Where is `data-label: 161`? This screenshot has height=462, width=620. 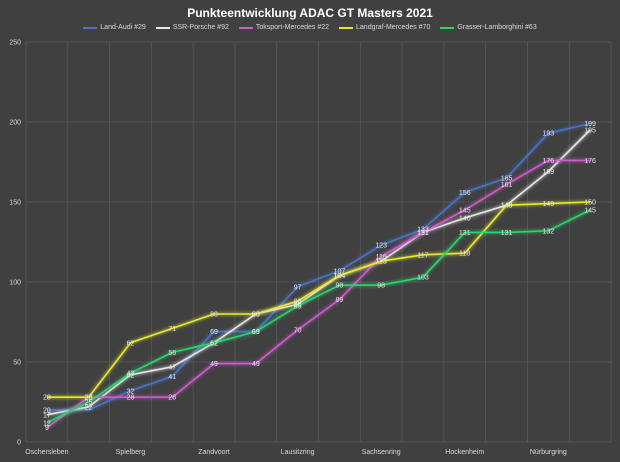
data-label: 161 is located at coordinates (507, 185).